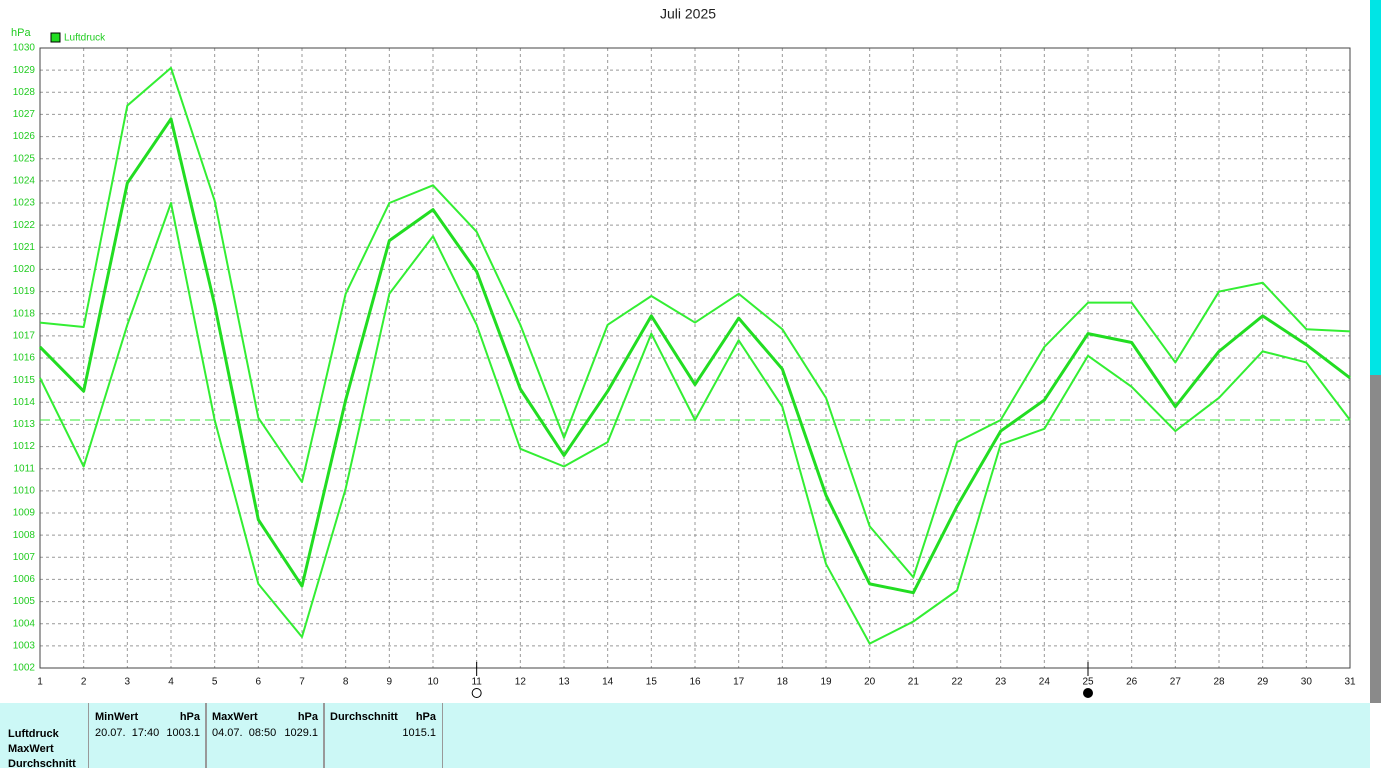  I want to click on stat-value: 1003.1, so click(183, 733).